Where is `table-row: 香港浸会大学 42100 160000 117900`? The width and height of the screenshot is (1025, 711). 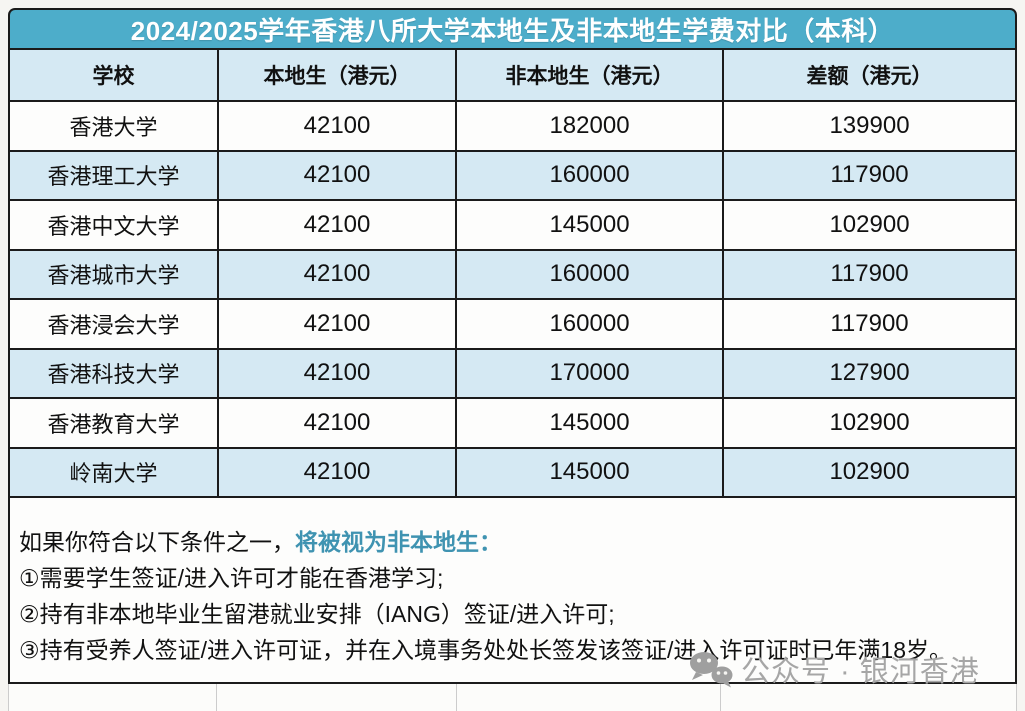 table-row: 香港浸会大学 42100 160000 117900 is located at coordinates (512, 323).